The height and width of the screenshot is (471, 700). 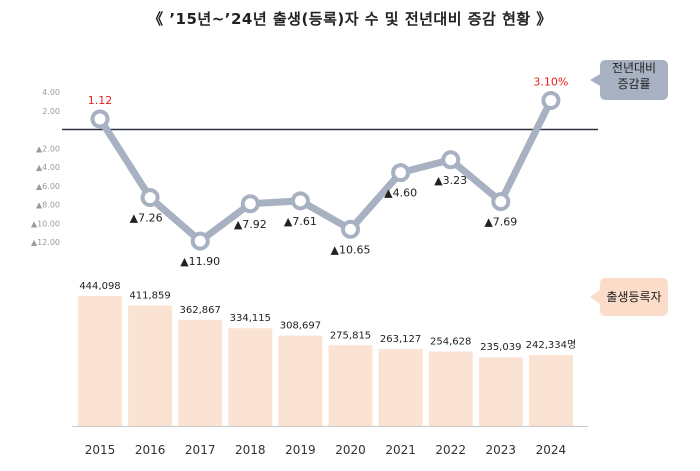 What do you see at coordinates (350, 19) in the screenshot?
I see `chart-title: 《 ’15년~’24년 출생(등록)자 수 및 전년대비 증감 현황 》` at bounding box center [350, 19].